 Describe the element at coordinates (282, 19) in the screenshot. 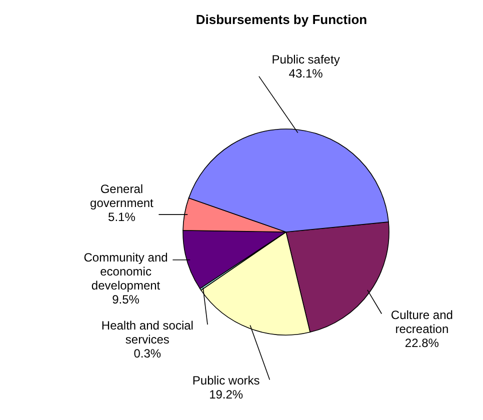

I see `chart-title: Disbursements by Function` at that location.